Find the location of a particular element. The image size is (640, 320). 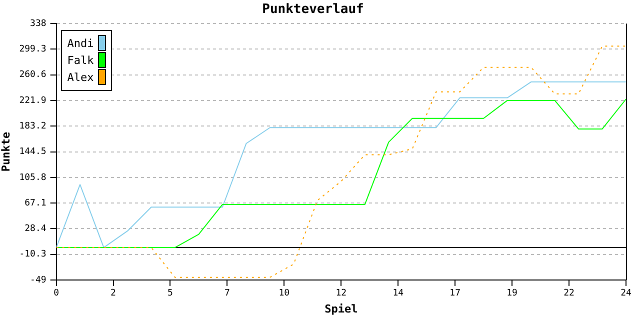

y-tick-label: -10.3 is located at coordinates (32, 255).